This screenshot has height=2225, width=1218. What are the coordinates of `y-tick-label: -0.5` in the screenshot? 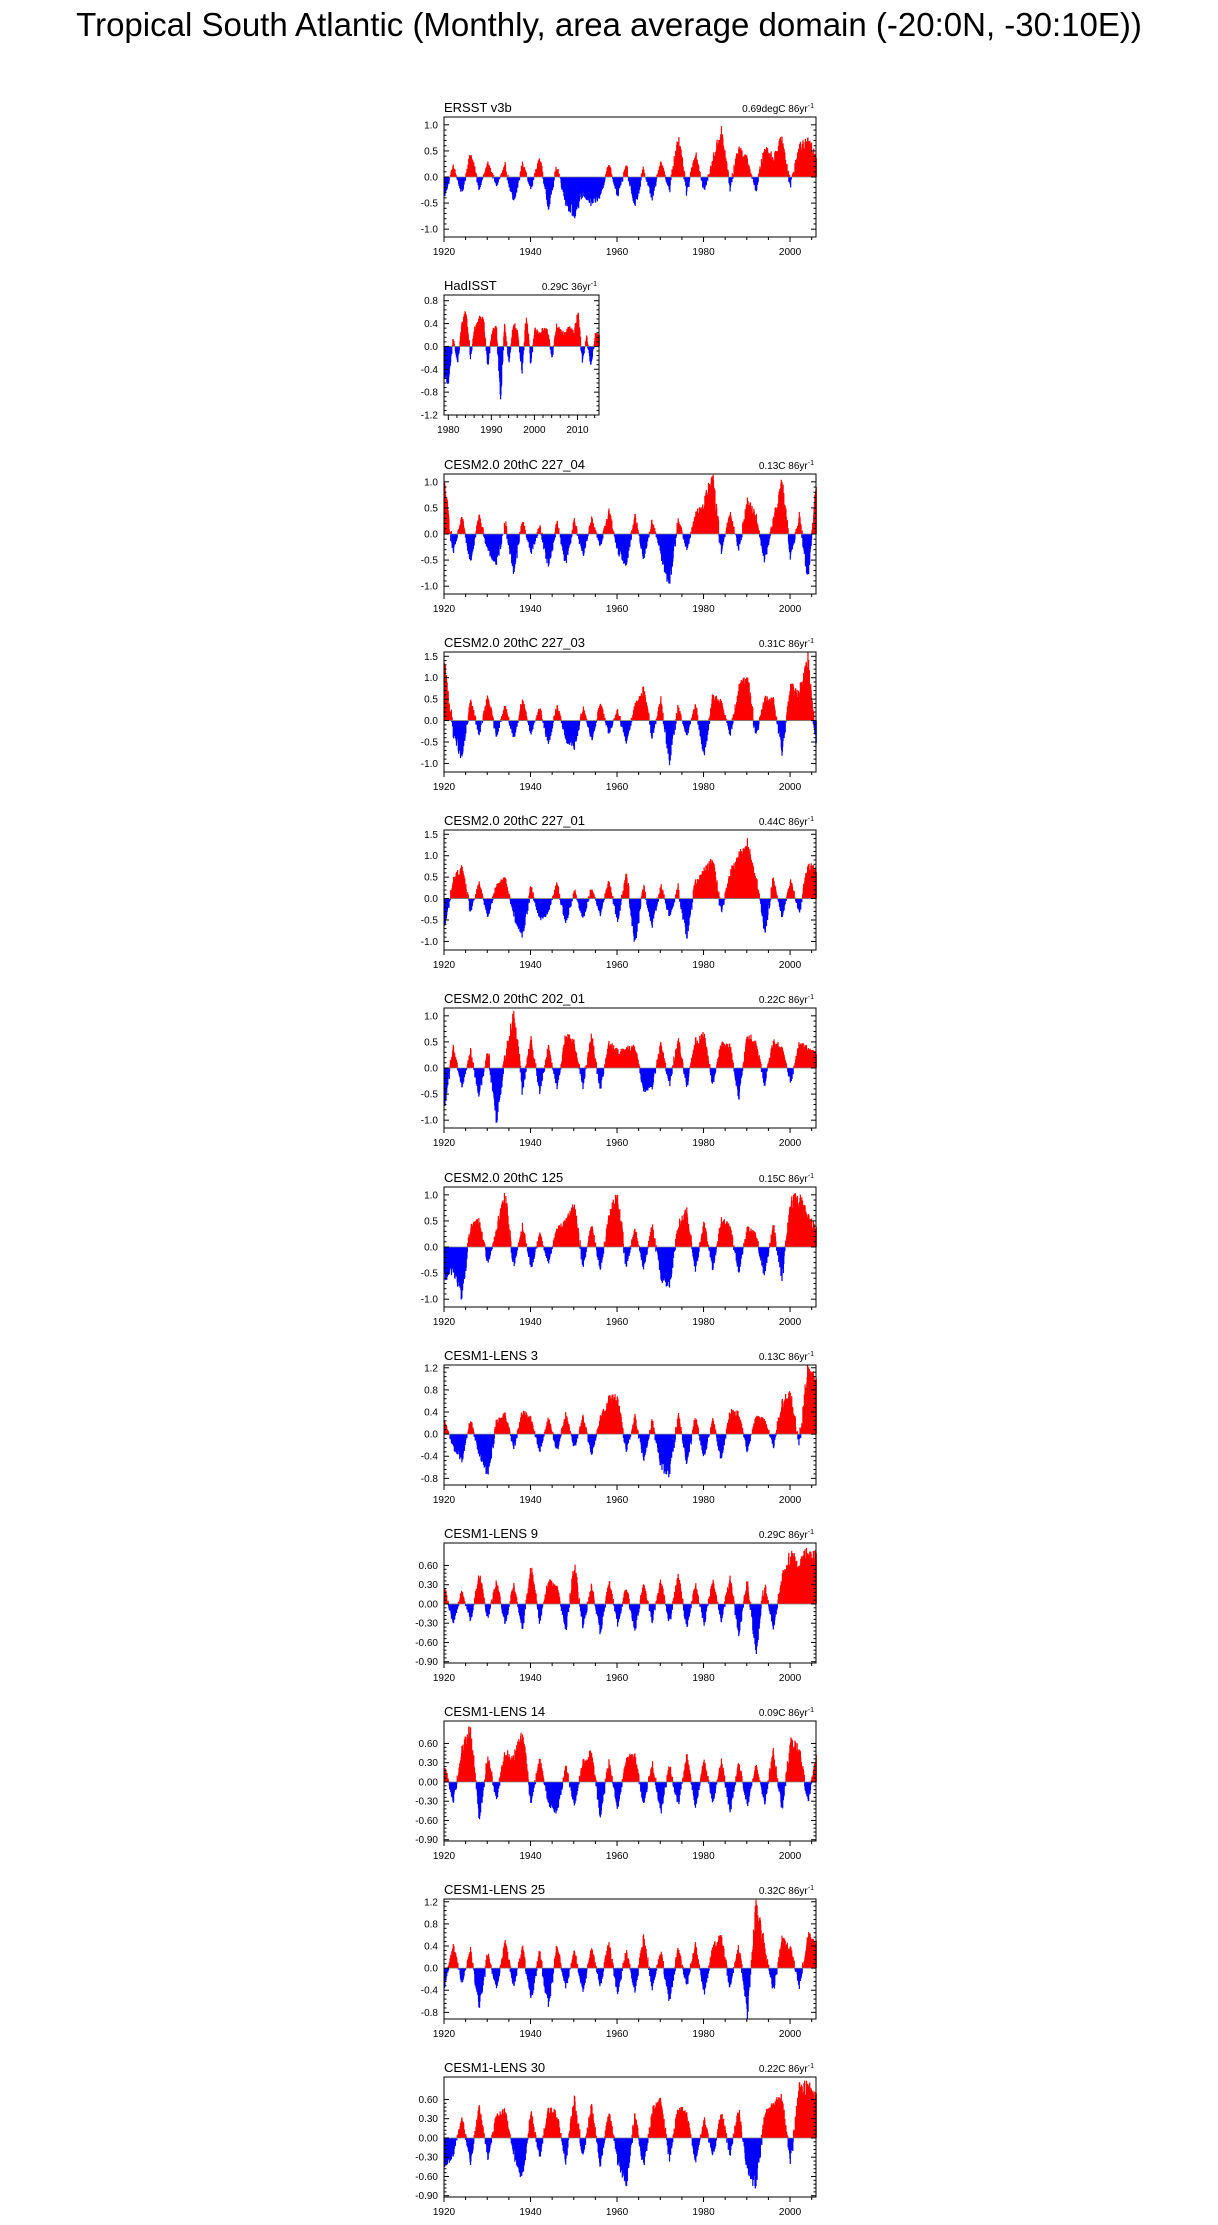 It's located at (430, 921).